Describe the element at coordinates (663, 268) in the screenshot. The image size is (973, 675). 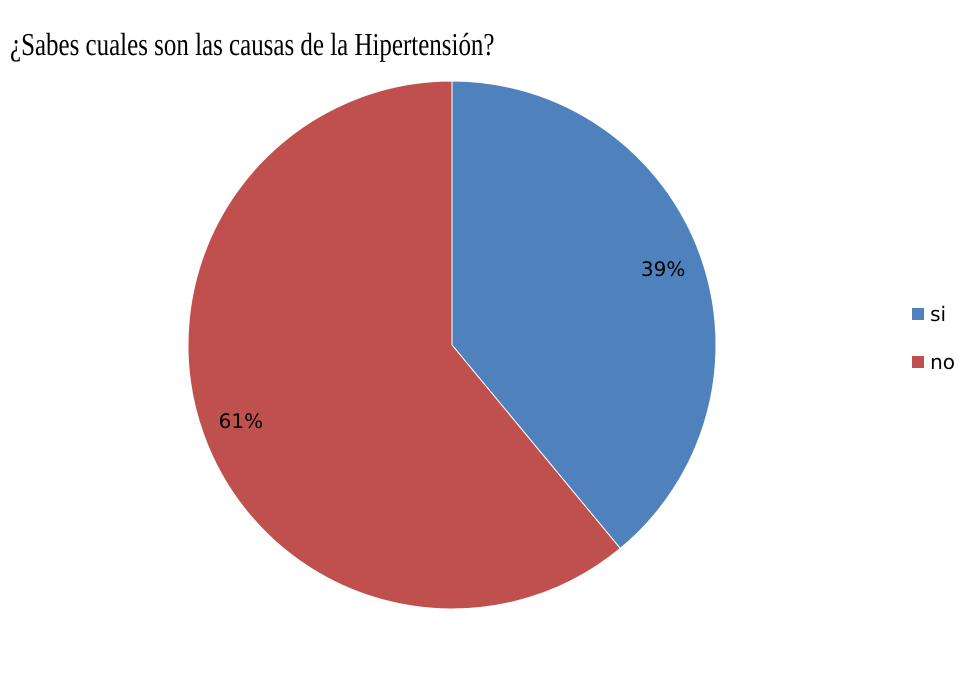
I see `data-label: 39%` at that location.